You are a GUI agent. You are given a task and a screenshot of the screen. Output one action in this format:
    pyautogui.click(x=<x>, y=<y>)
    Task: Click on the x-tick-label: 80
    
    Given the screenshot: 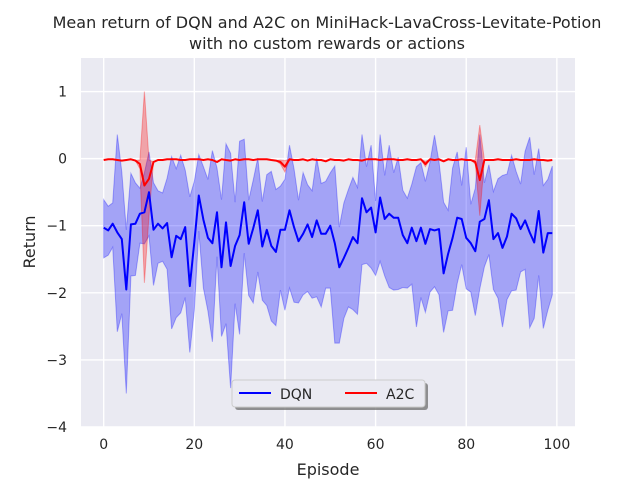 What is the action you would take?
    pyautogui.click(x=466, y=445)
    